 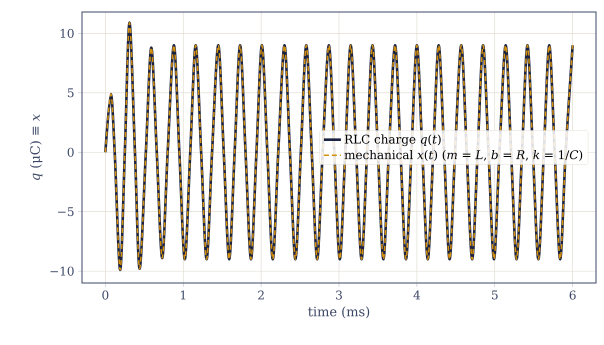 What do you see at coordinates (62, 271) in the screenshot?
I see `y-tick-label: −10` at bounding box center [62, 271].